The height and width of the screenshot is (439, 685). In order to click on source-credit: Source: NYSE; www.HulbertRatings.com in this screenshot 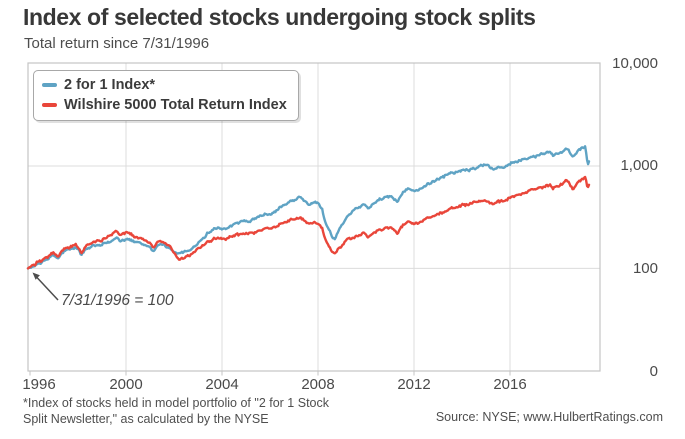, I will do `click(549, 417)`.